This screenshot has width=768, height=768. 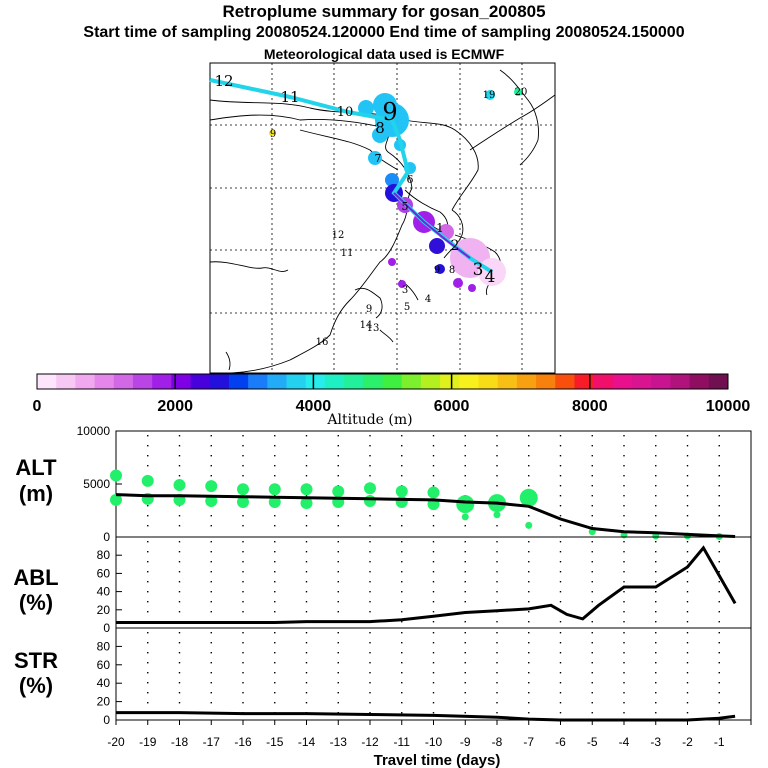 What do you see at coordinates (307, 742) in the screenshot?
I see `x-tick-label: -14` at bounding box center [307, 742].